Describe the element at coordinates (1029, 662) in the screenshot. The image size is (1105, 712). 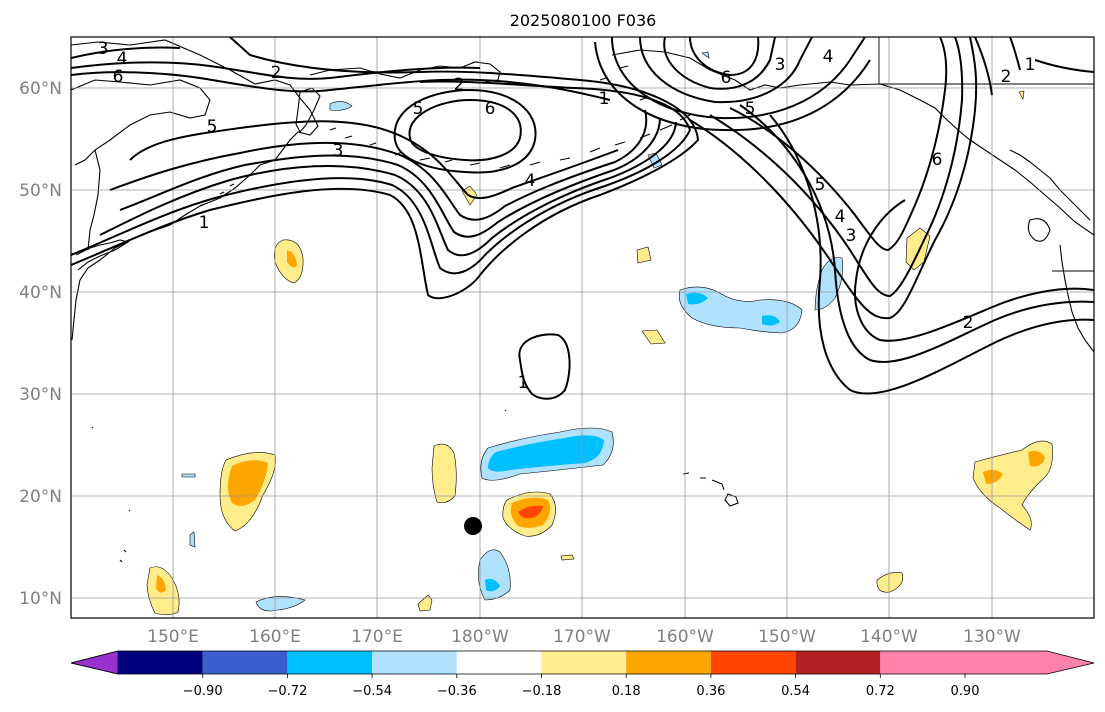
I see `colorbar-right-extension` at that location.